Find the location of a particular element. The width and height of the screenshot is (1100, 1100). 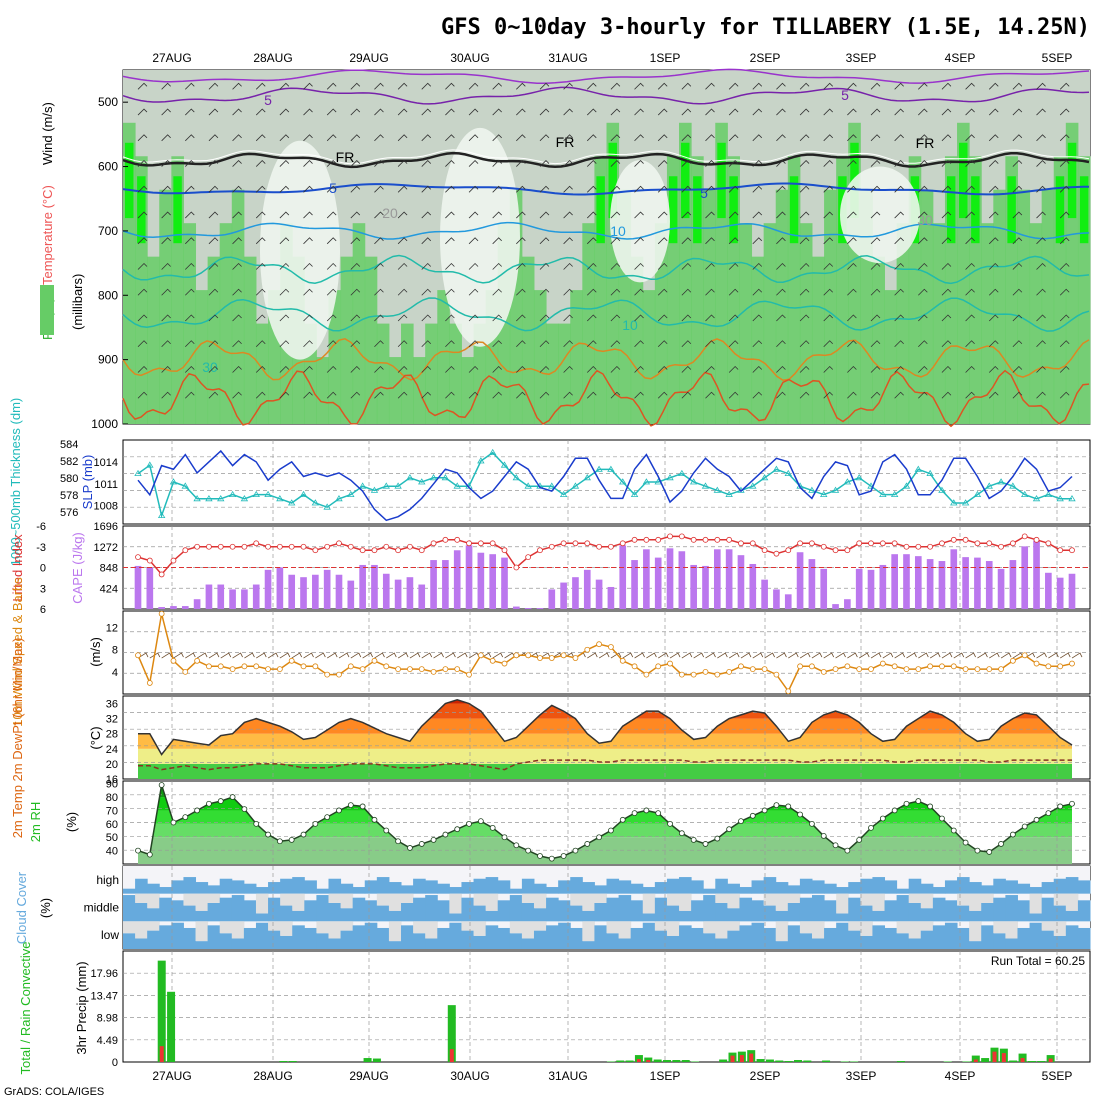

cape-tick: 424 is located at coordinates (109, 589).